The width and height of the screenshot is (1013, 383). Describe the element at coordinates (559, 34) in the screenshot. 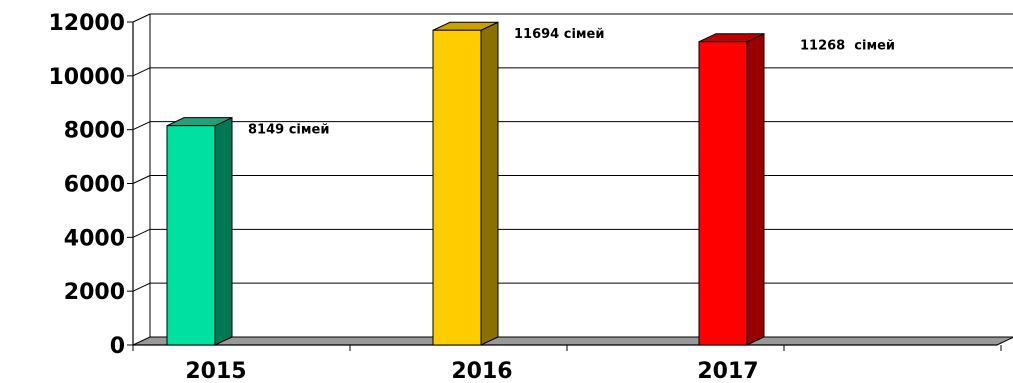

I see `data-label-2016: 11694 сімей` at that location.